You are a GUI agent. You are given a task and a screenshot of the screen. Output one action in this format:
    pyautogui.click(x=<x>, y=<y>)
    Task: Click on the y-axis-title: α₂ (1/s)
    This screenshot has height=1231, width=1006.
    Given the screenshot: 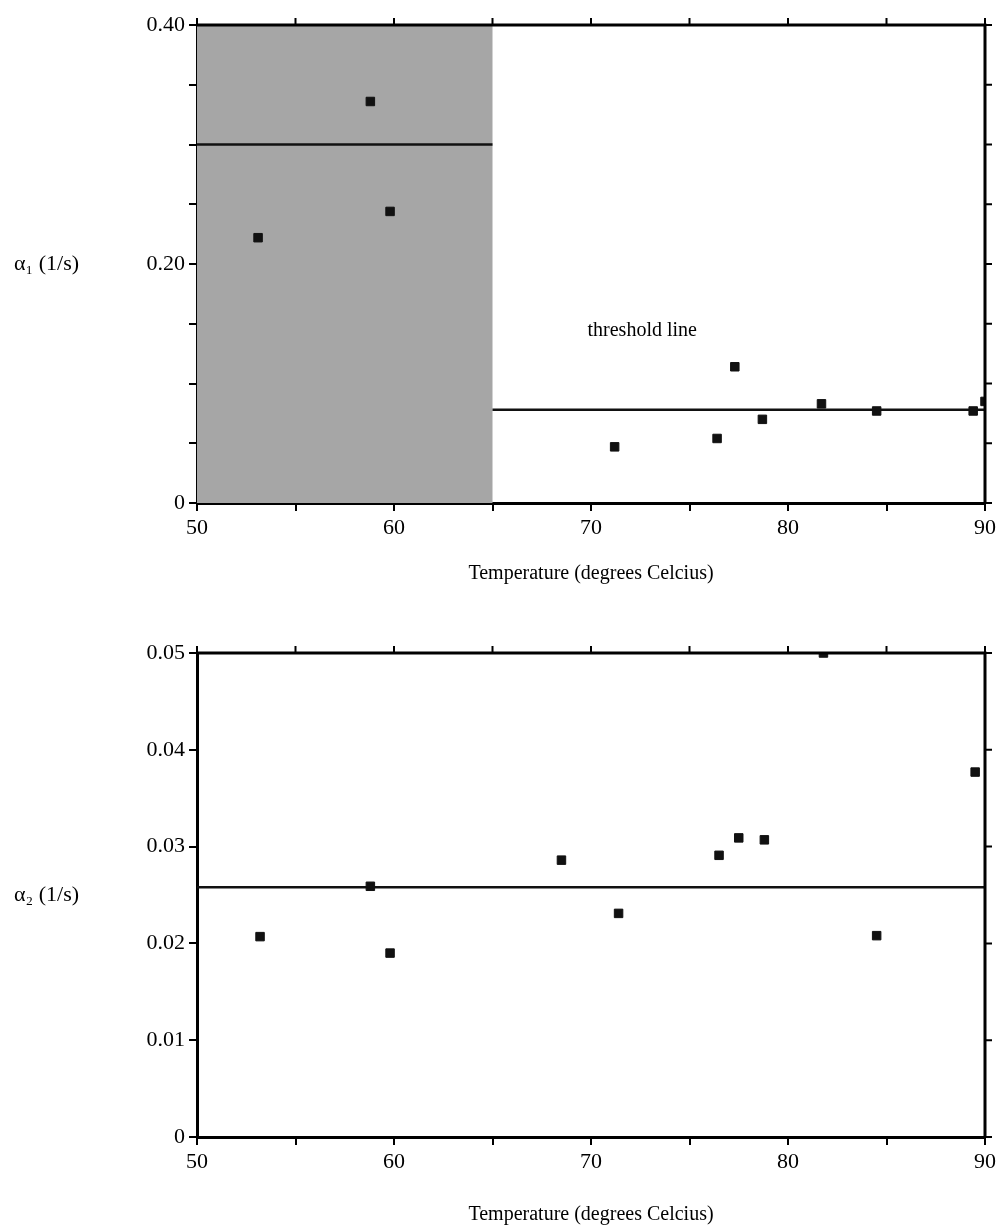 What is the action you would take?
    pyautogui.click(x=47, y=893)
    